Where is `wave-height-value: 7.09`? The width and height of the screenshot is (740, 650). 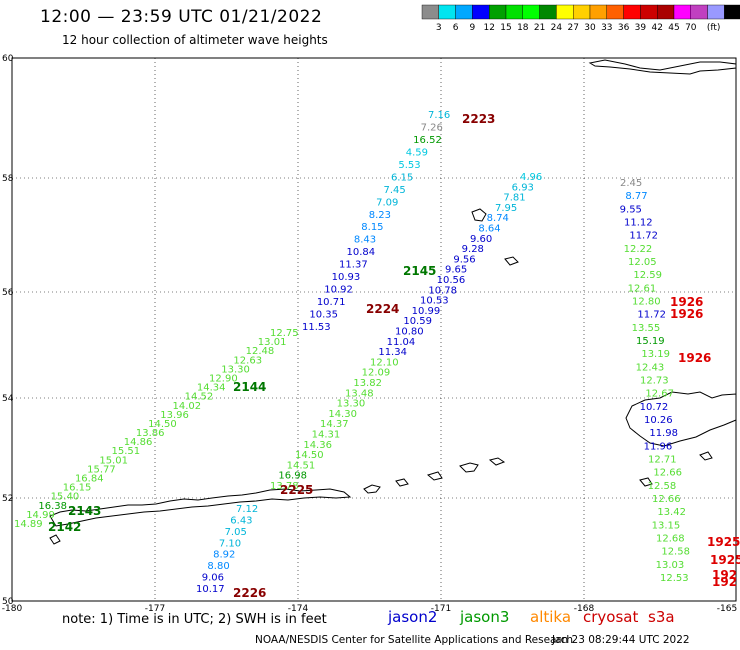 wave-height-value: 7.09 is located at coordinates (387, 202).